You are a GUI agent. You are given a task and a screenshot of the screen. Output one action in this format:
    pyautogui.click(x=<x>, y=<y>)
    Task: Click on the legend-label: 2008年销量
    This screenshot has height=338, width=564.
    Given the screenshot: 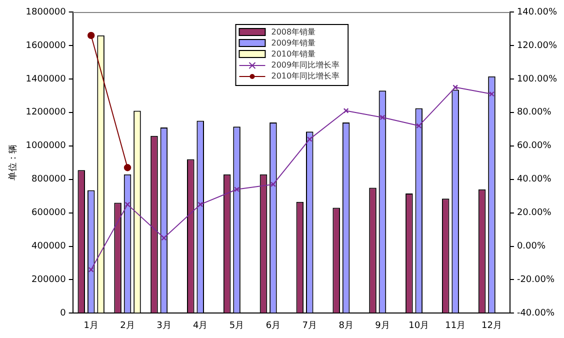 What is the action you would take?
    pyautogui.click(x=293, y=32)
    